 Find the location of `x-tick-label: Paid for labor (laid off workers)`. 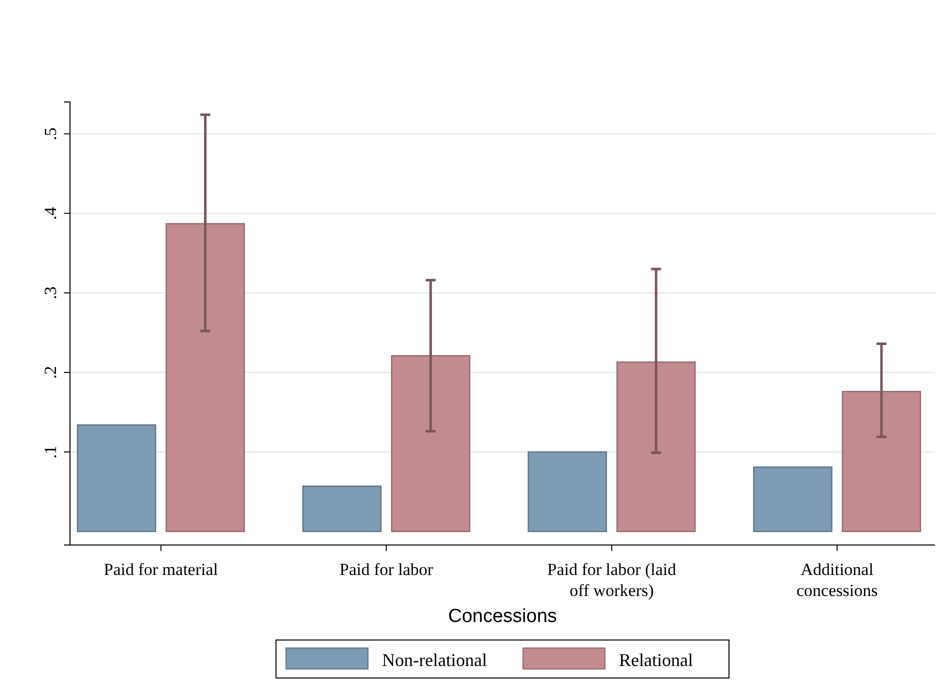

x-tick-label: Paid for labor (laid off workers) is located at coordinates (612, 580).